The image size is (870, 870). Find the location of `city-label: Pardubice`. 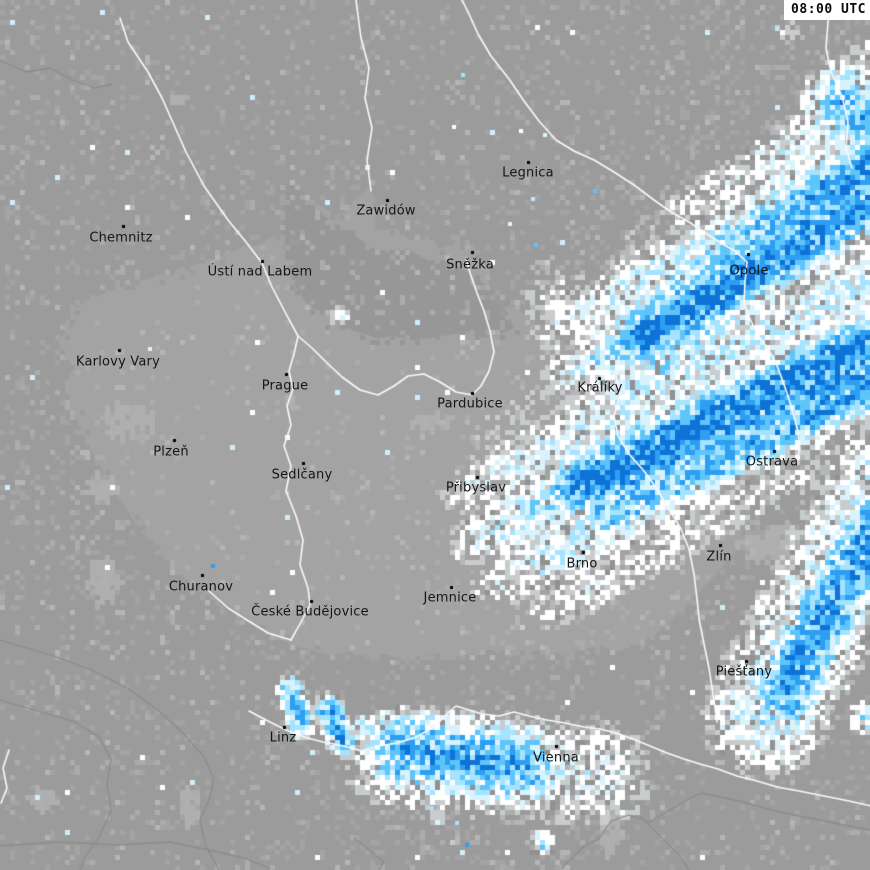

city-label: Pardubice is located at coordinates (470, 404).